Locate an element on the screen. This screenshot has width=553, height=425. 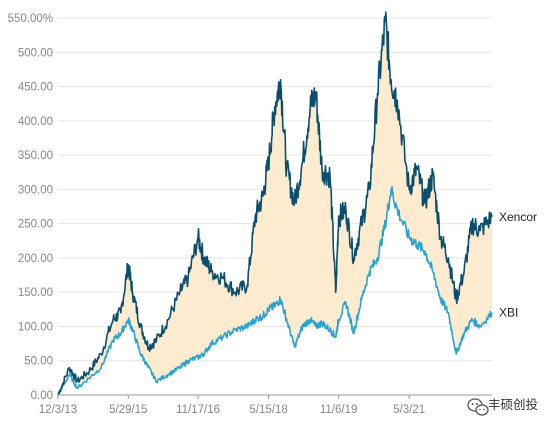
watermark-text: 丰硕创投 is located at coordinates (513, 404).